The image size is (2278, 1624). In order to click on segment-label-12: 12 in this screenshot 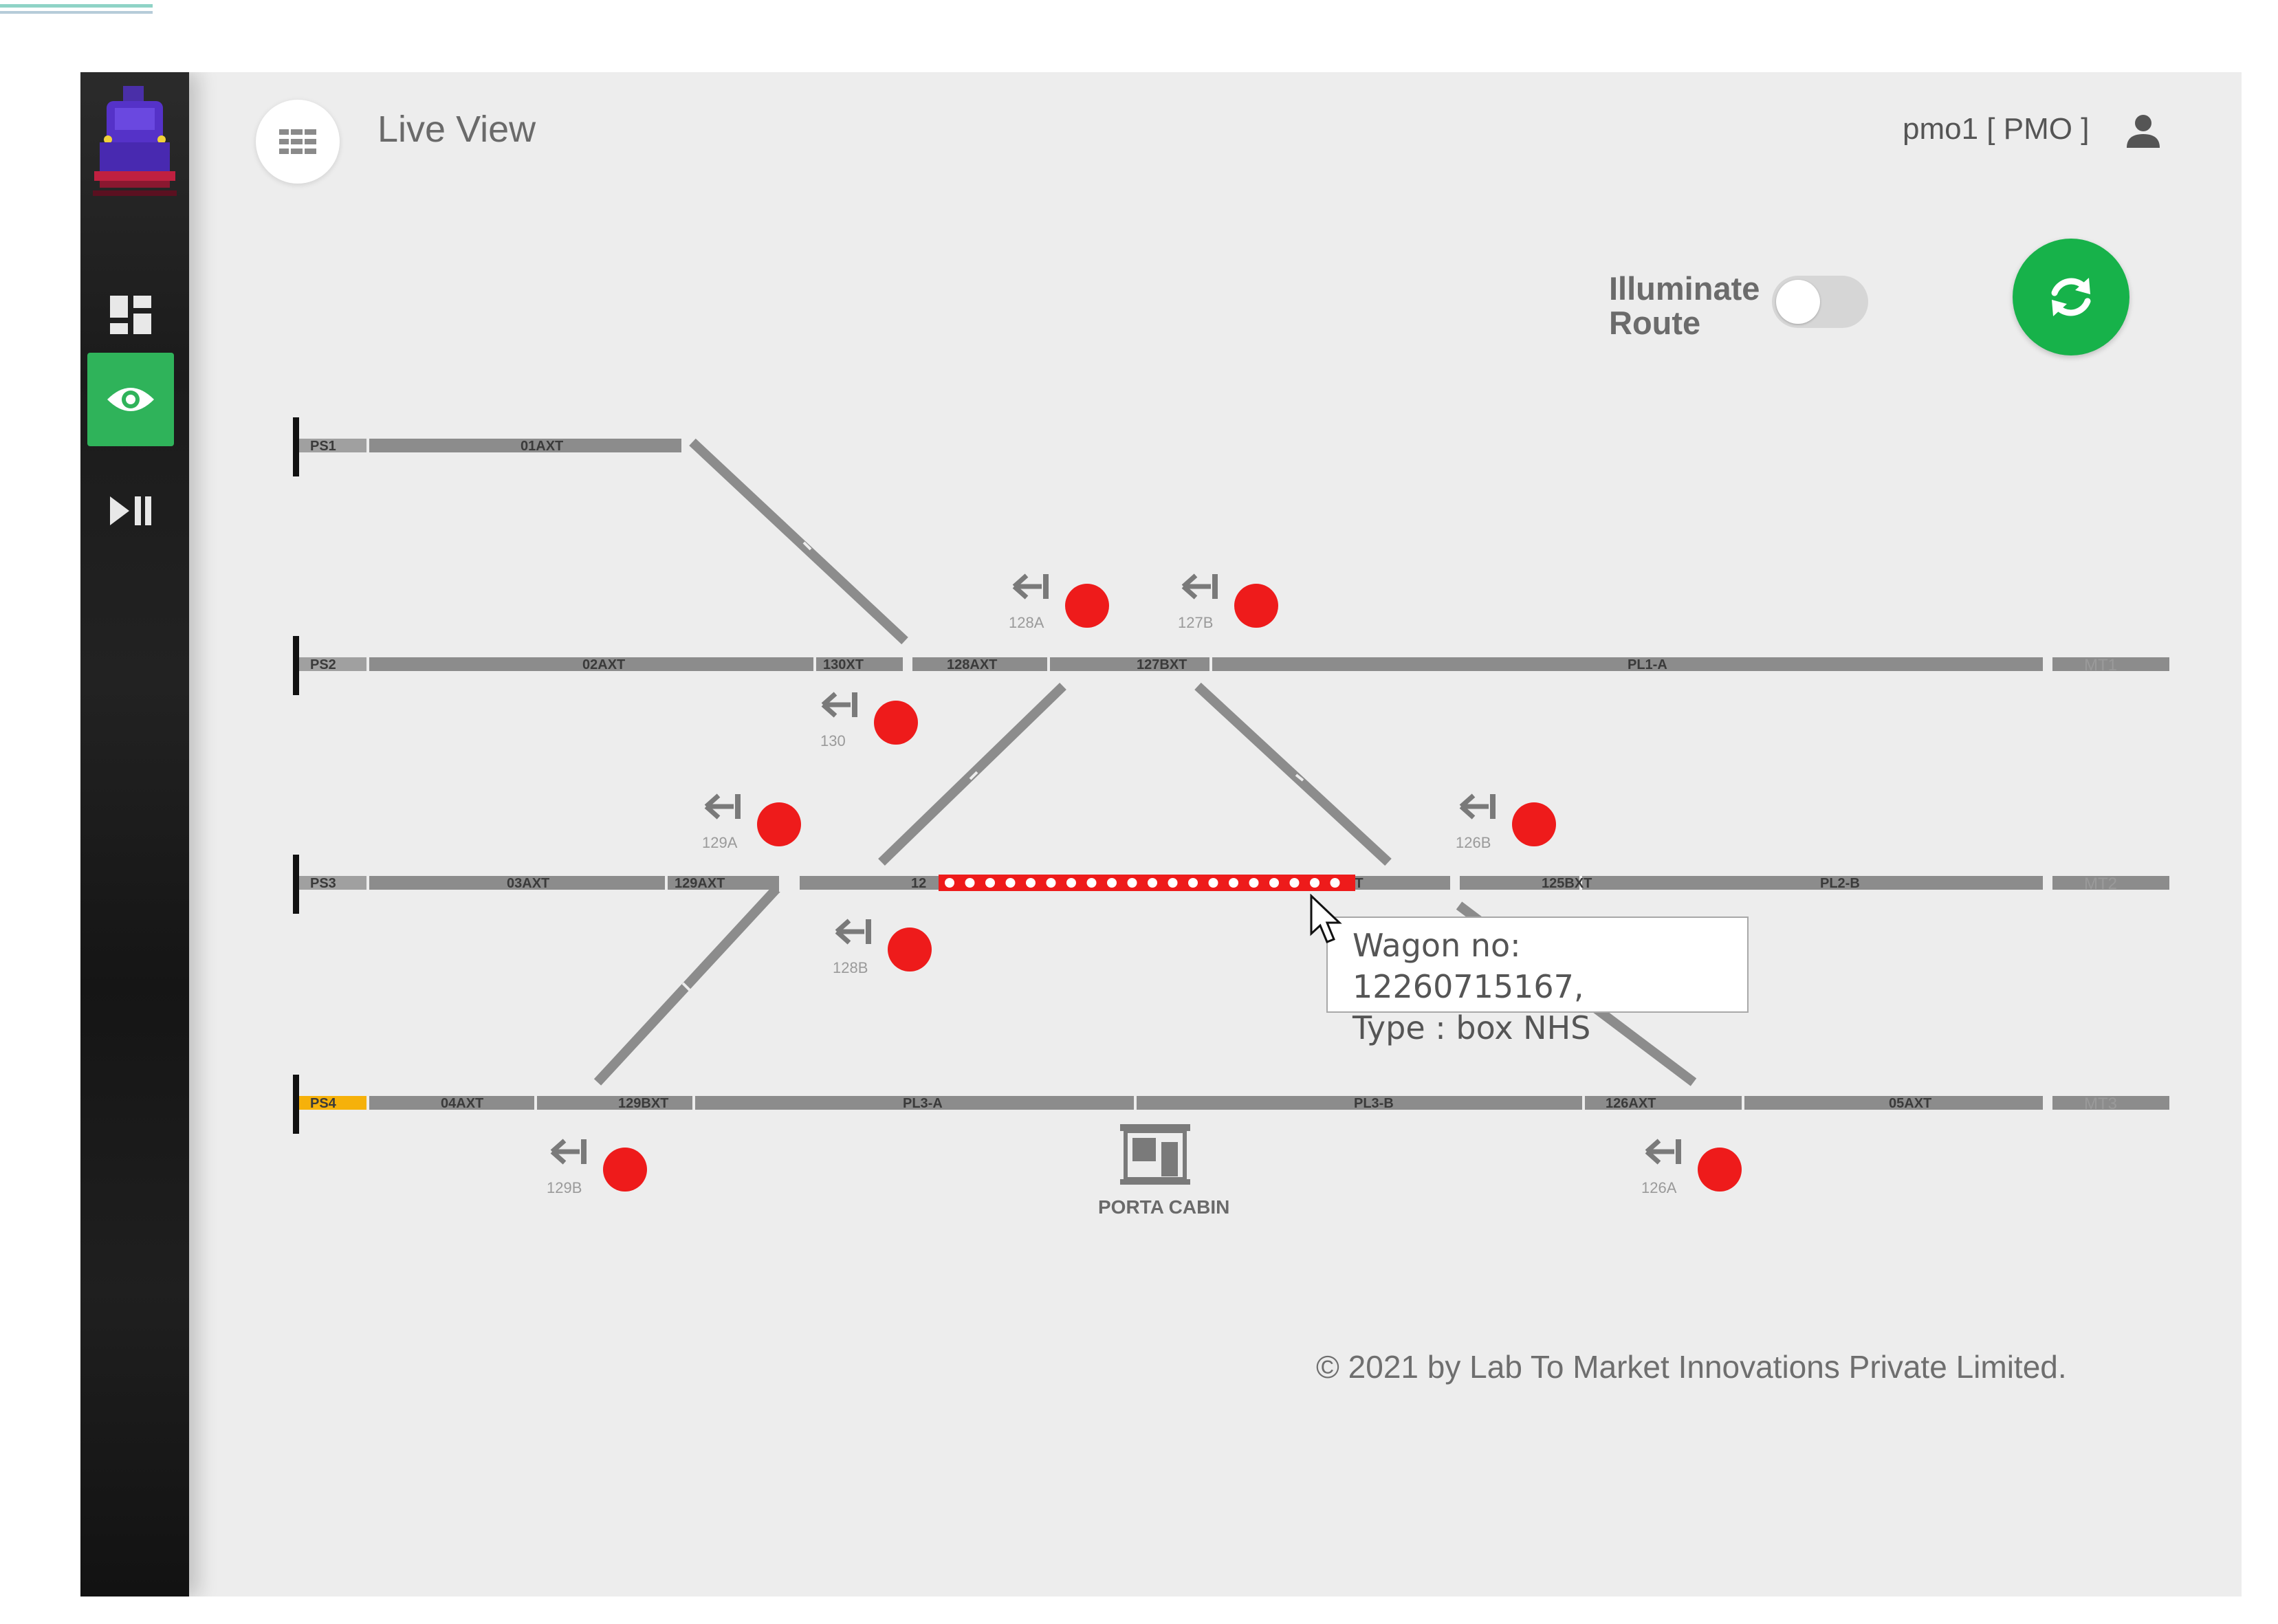, I will do `click(918, 883)`.